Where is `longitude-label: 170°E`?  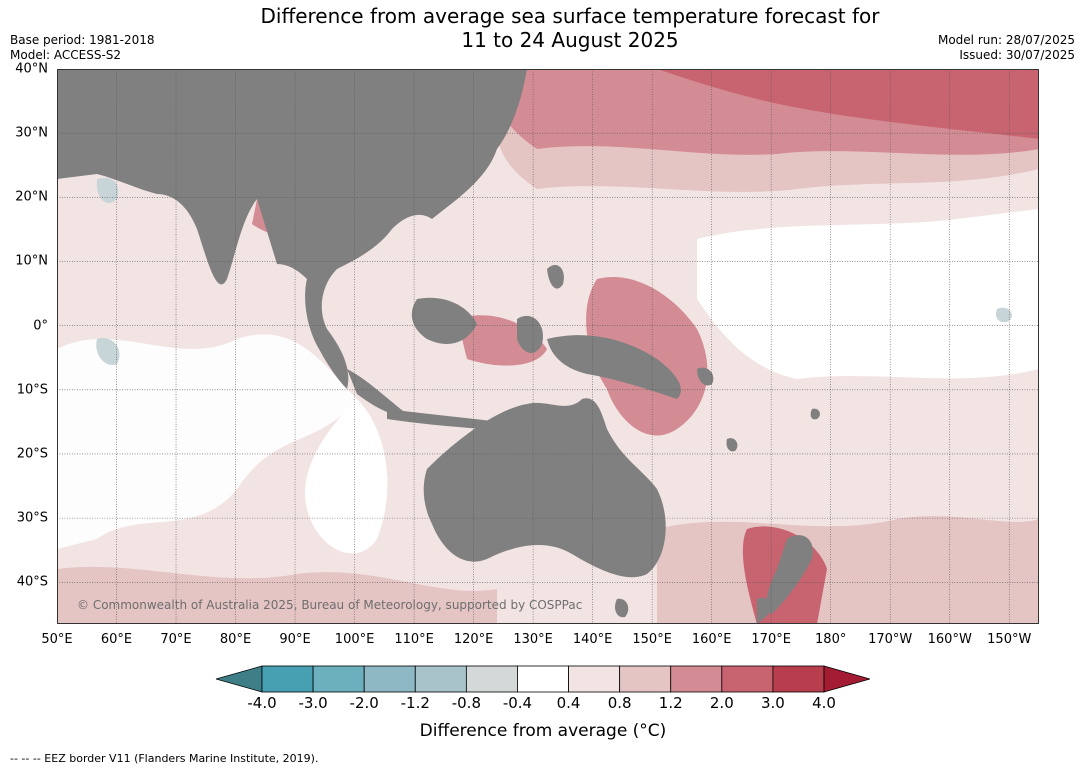 longitude-label: 170°E is located at coordinates (771, 639).